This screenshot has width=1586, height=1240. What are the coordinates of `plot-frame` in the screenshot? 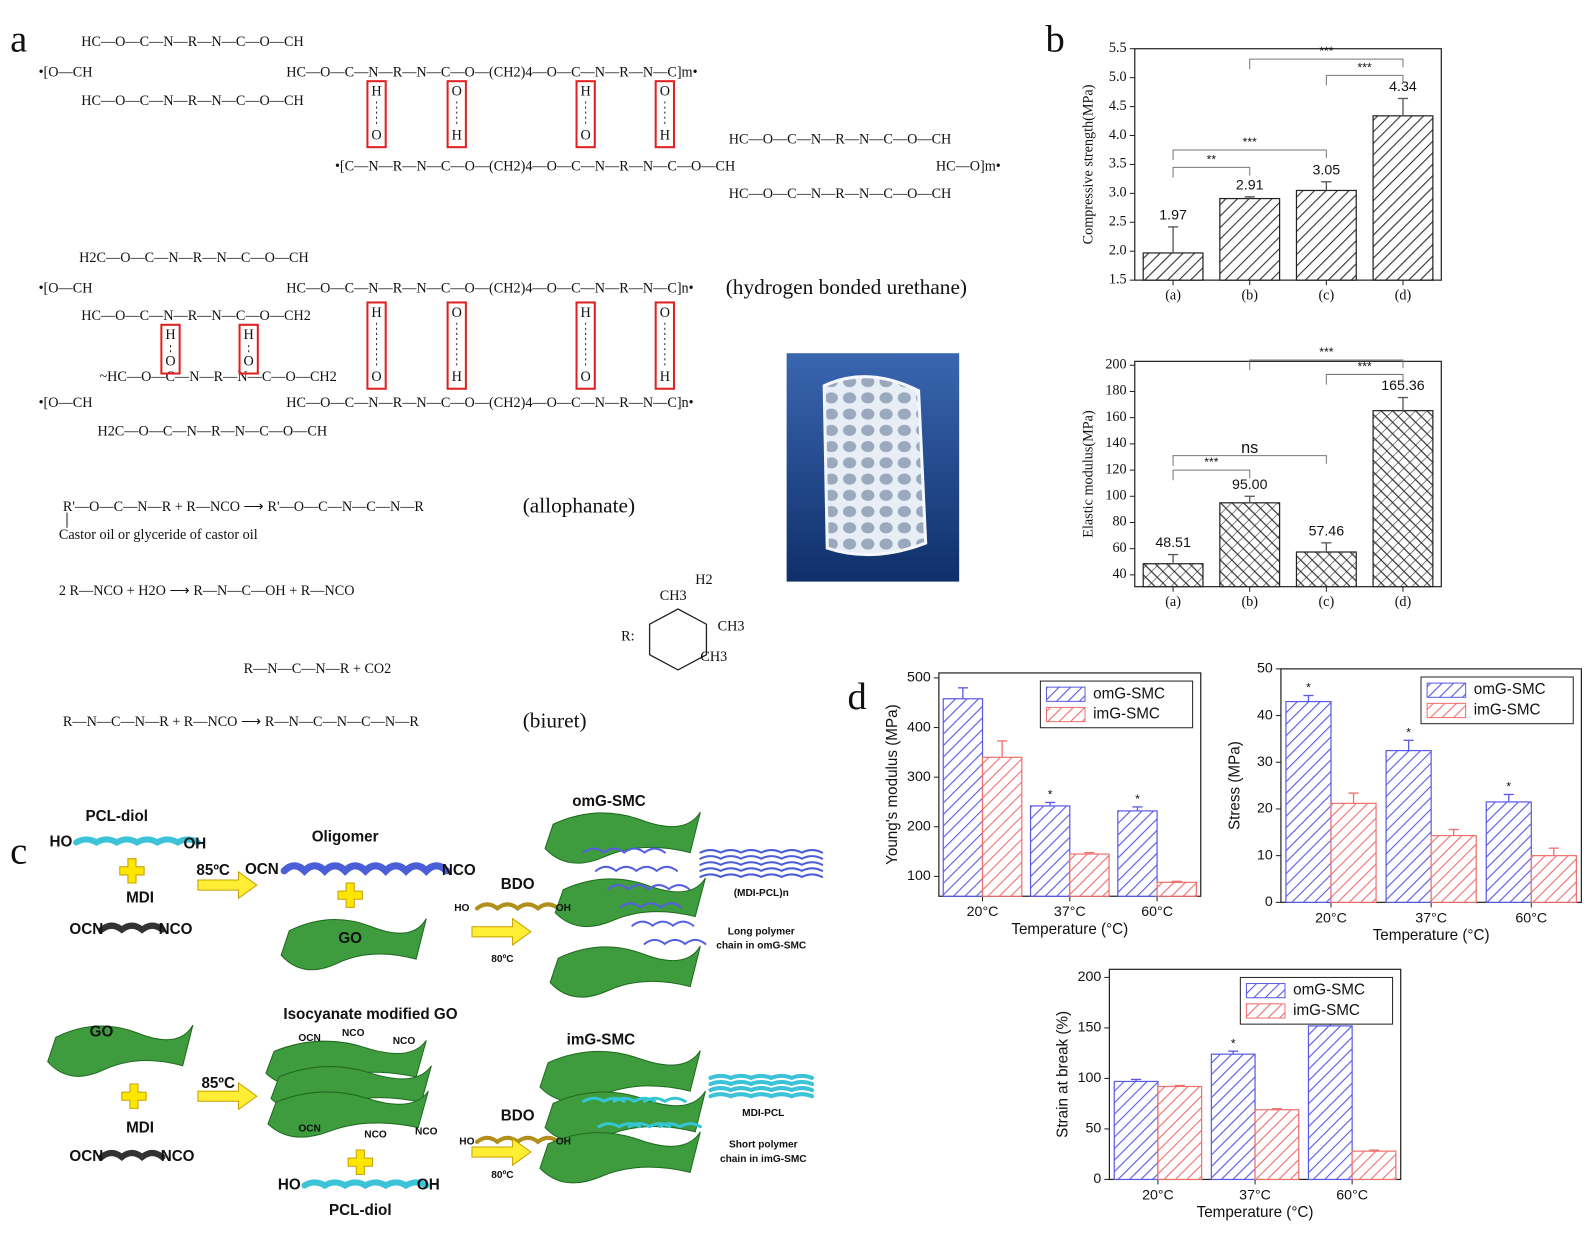 It's located at (1288, 474).